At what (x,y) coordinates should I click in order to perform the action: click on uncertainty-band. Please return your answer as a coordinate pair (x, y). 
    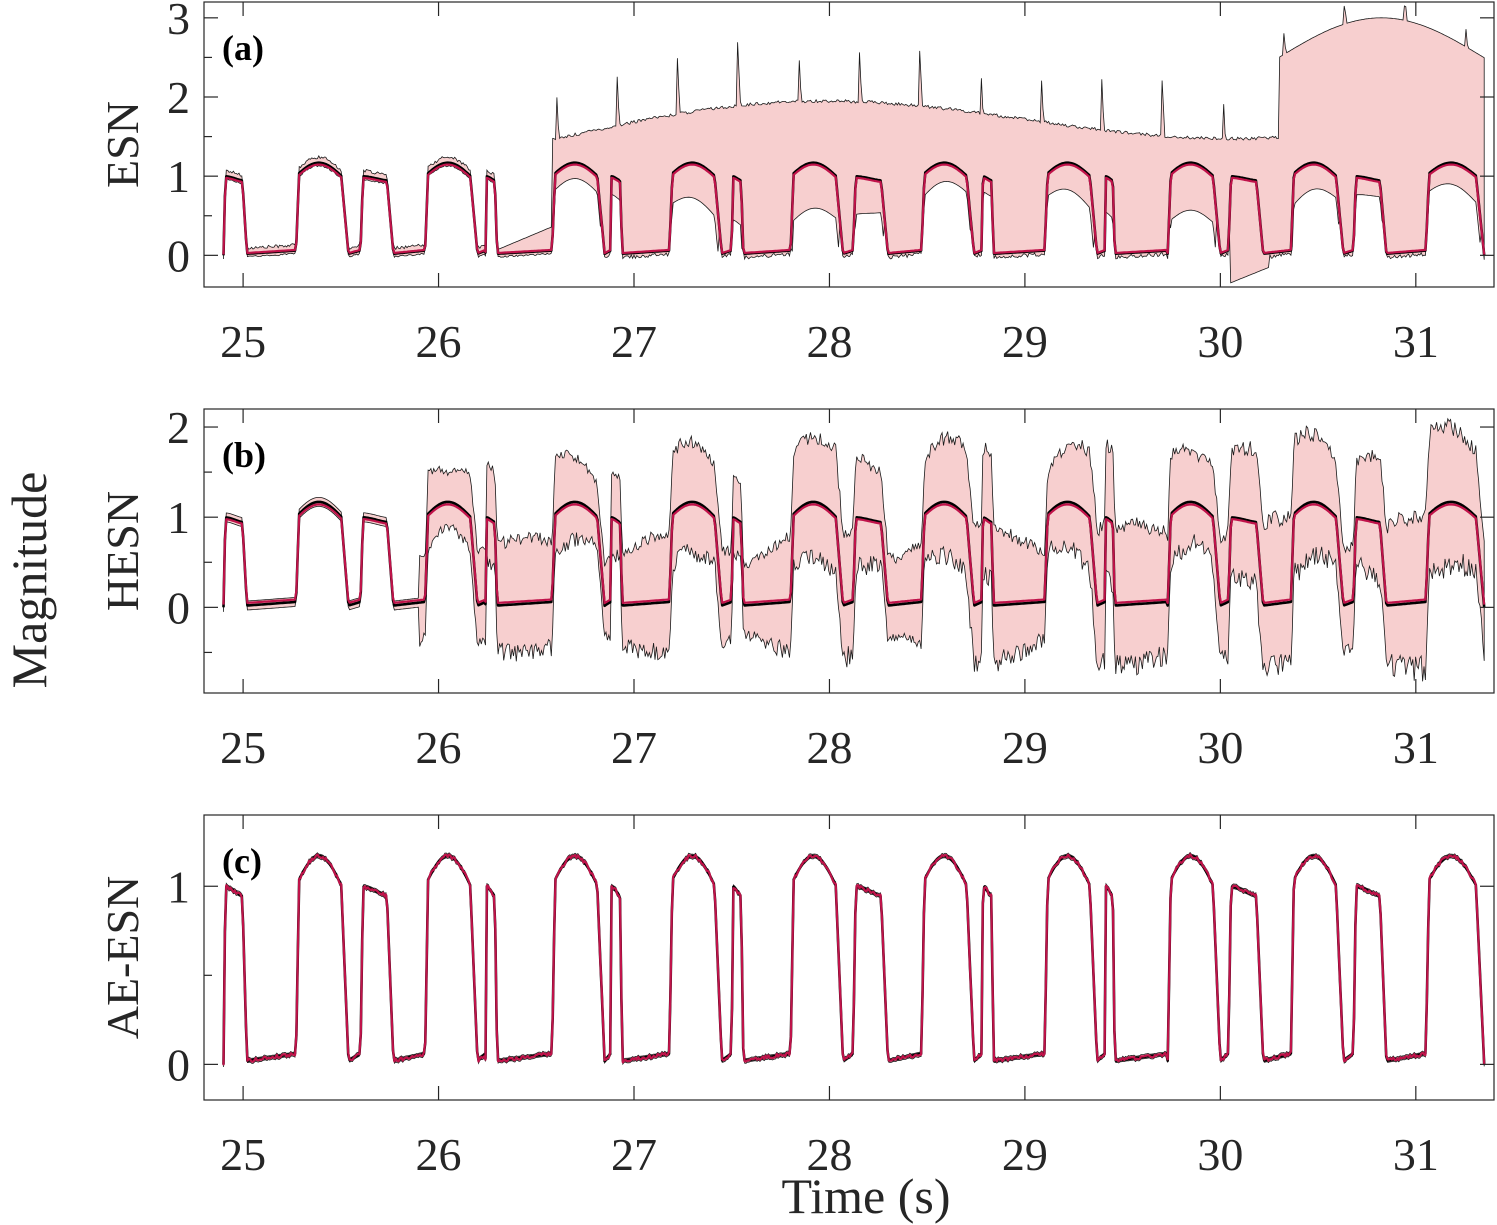
    Looking at the image, I should click on (854, 959).